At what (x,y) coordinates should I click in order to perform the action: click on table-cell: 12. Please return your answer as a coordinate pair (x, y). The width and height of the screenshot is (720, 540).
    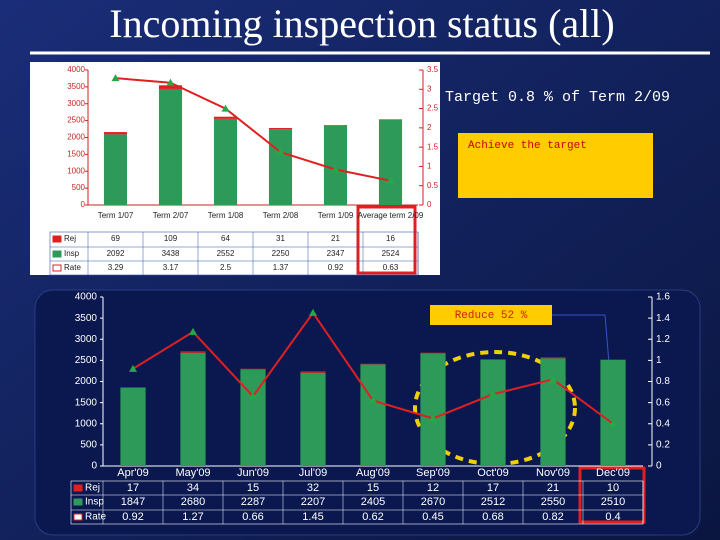
    Looking at the image, I should click on (433, 488).